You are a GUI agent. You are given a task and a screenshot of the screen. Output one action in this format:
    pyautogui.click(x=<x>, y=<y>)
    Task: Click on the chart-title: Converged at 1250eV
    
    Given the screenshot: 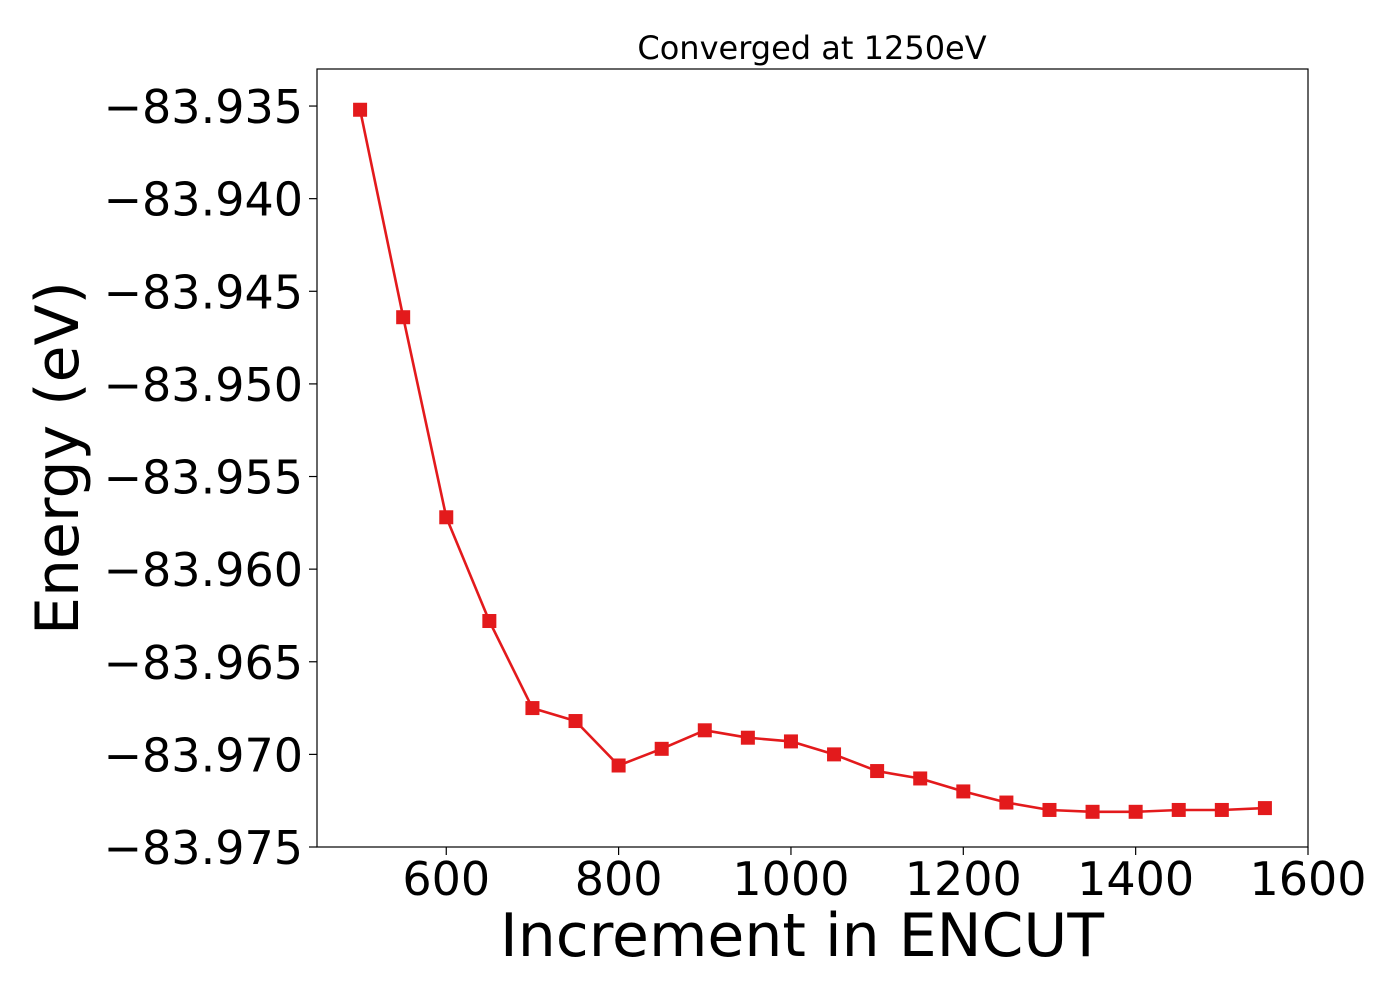 What is the action you would take?
    pyautogui.click(x=811, y=48)
    